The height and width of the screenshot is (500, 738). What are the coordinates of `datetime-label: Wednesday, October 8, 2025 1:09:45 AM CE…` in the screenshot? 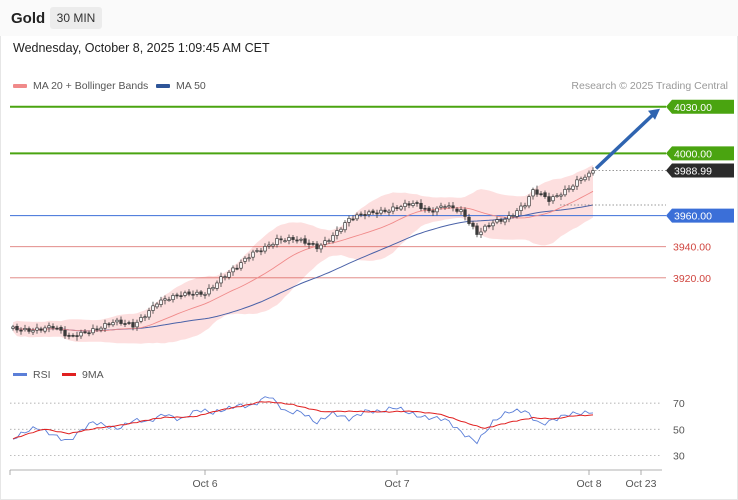 It's located at (141, 48).